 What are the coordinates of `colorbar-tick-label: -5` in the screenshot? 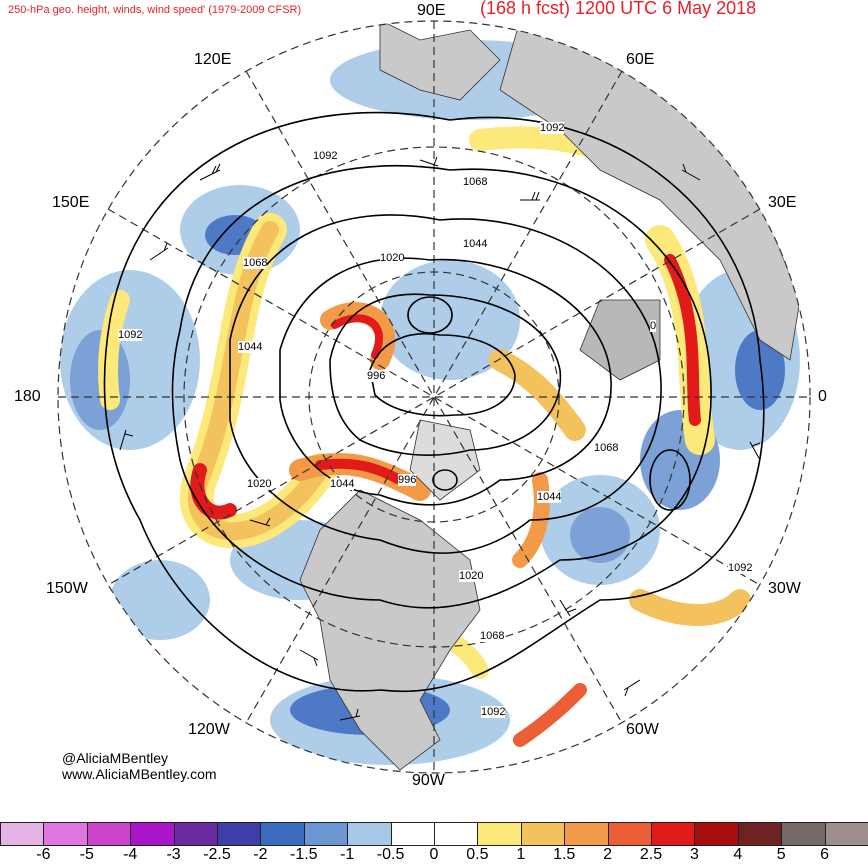 It's located at (86, 854).